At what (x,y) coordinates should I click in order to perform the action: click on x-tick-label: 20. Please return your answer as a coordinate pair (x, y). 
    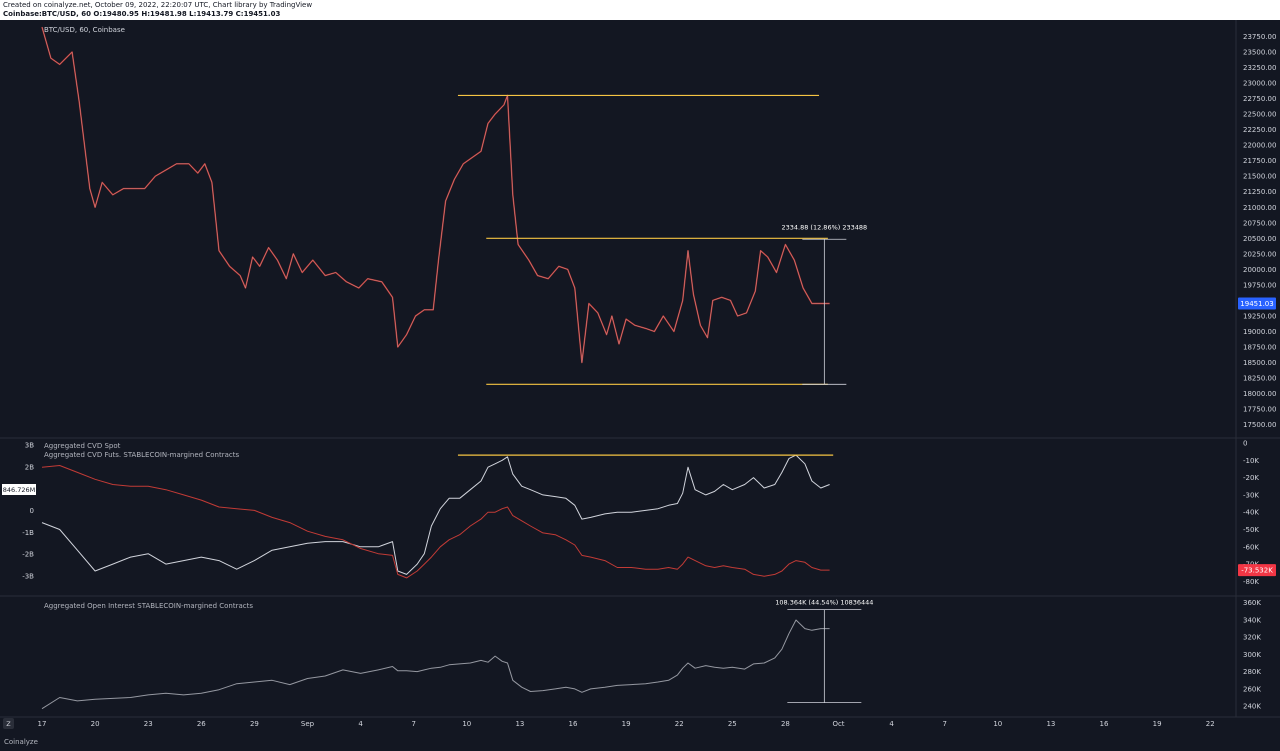
    Looking at the image, I should click on (95, 724).